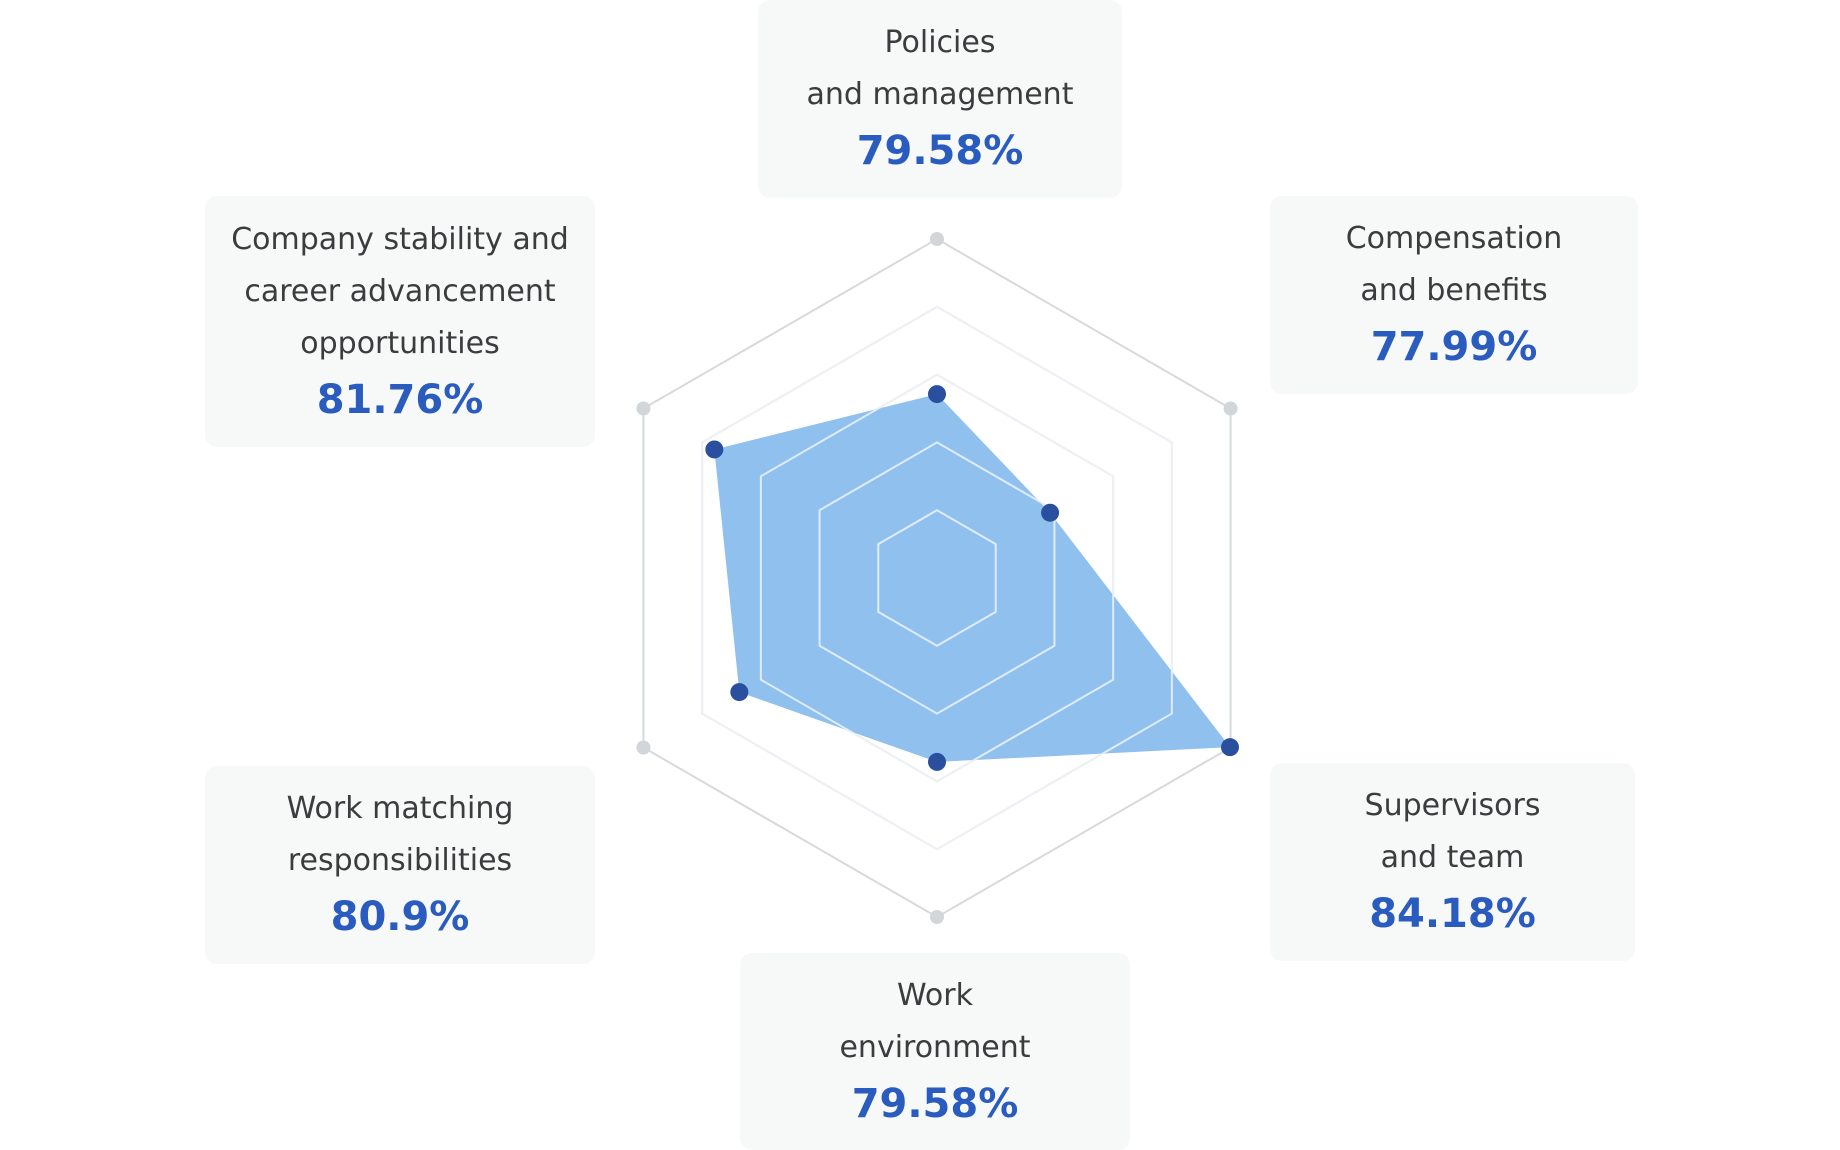 This screenshot has height=1150, width=1840. I want to click on category-label: Compensation and benefits, so click(1454, 264).